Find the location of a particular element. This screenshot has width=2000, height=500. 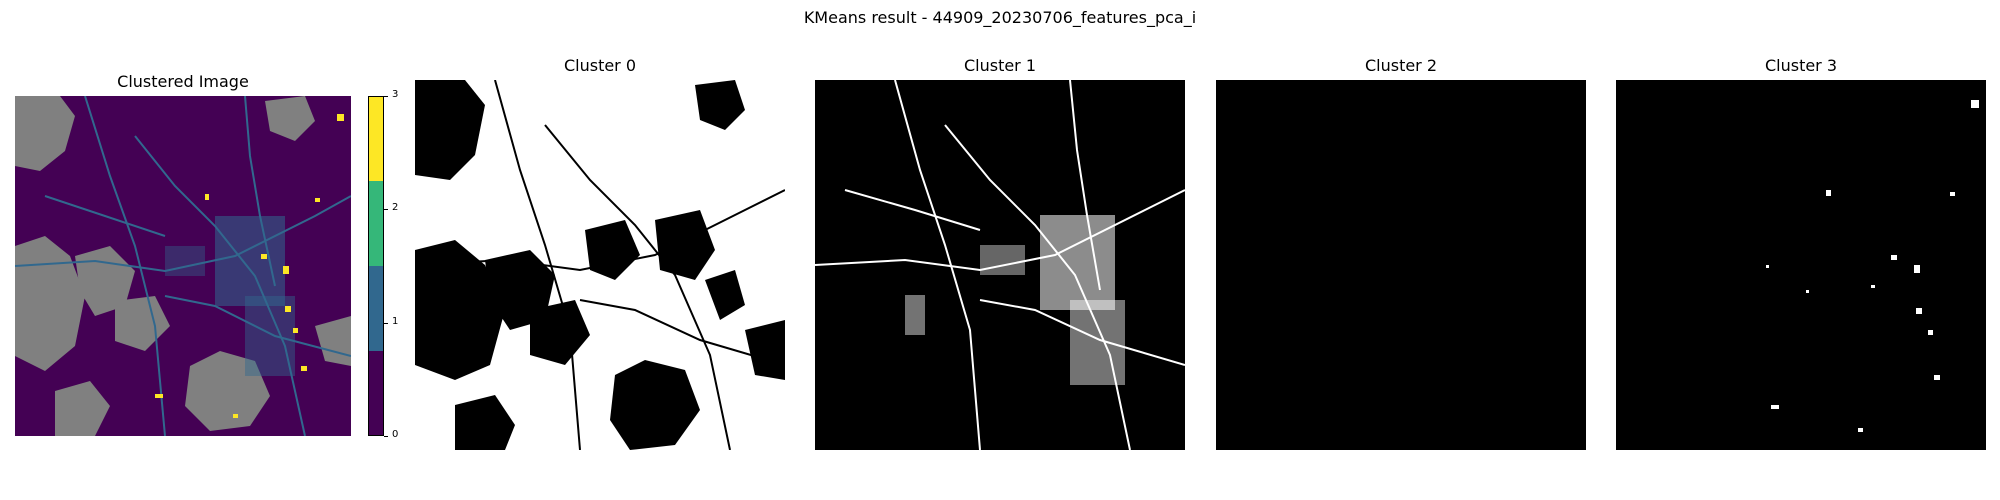

colorbar-tick-label-3: 3 is located at coordinates (395, 94).